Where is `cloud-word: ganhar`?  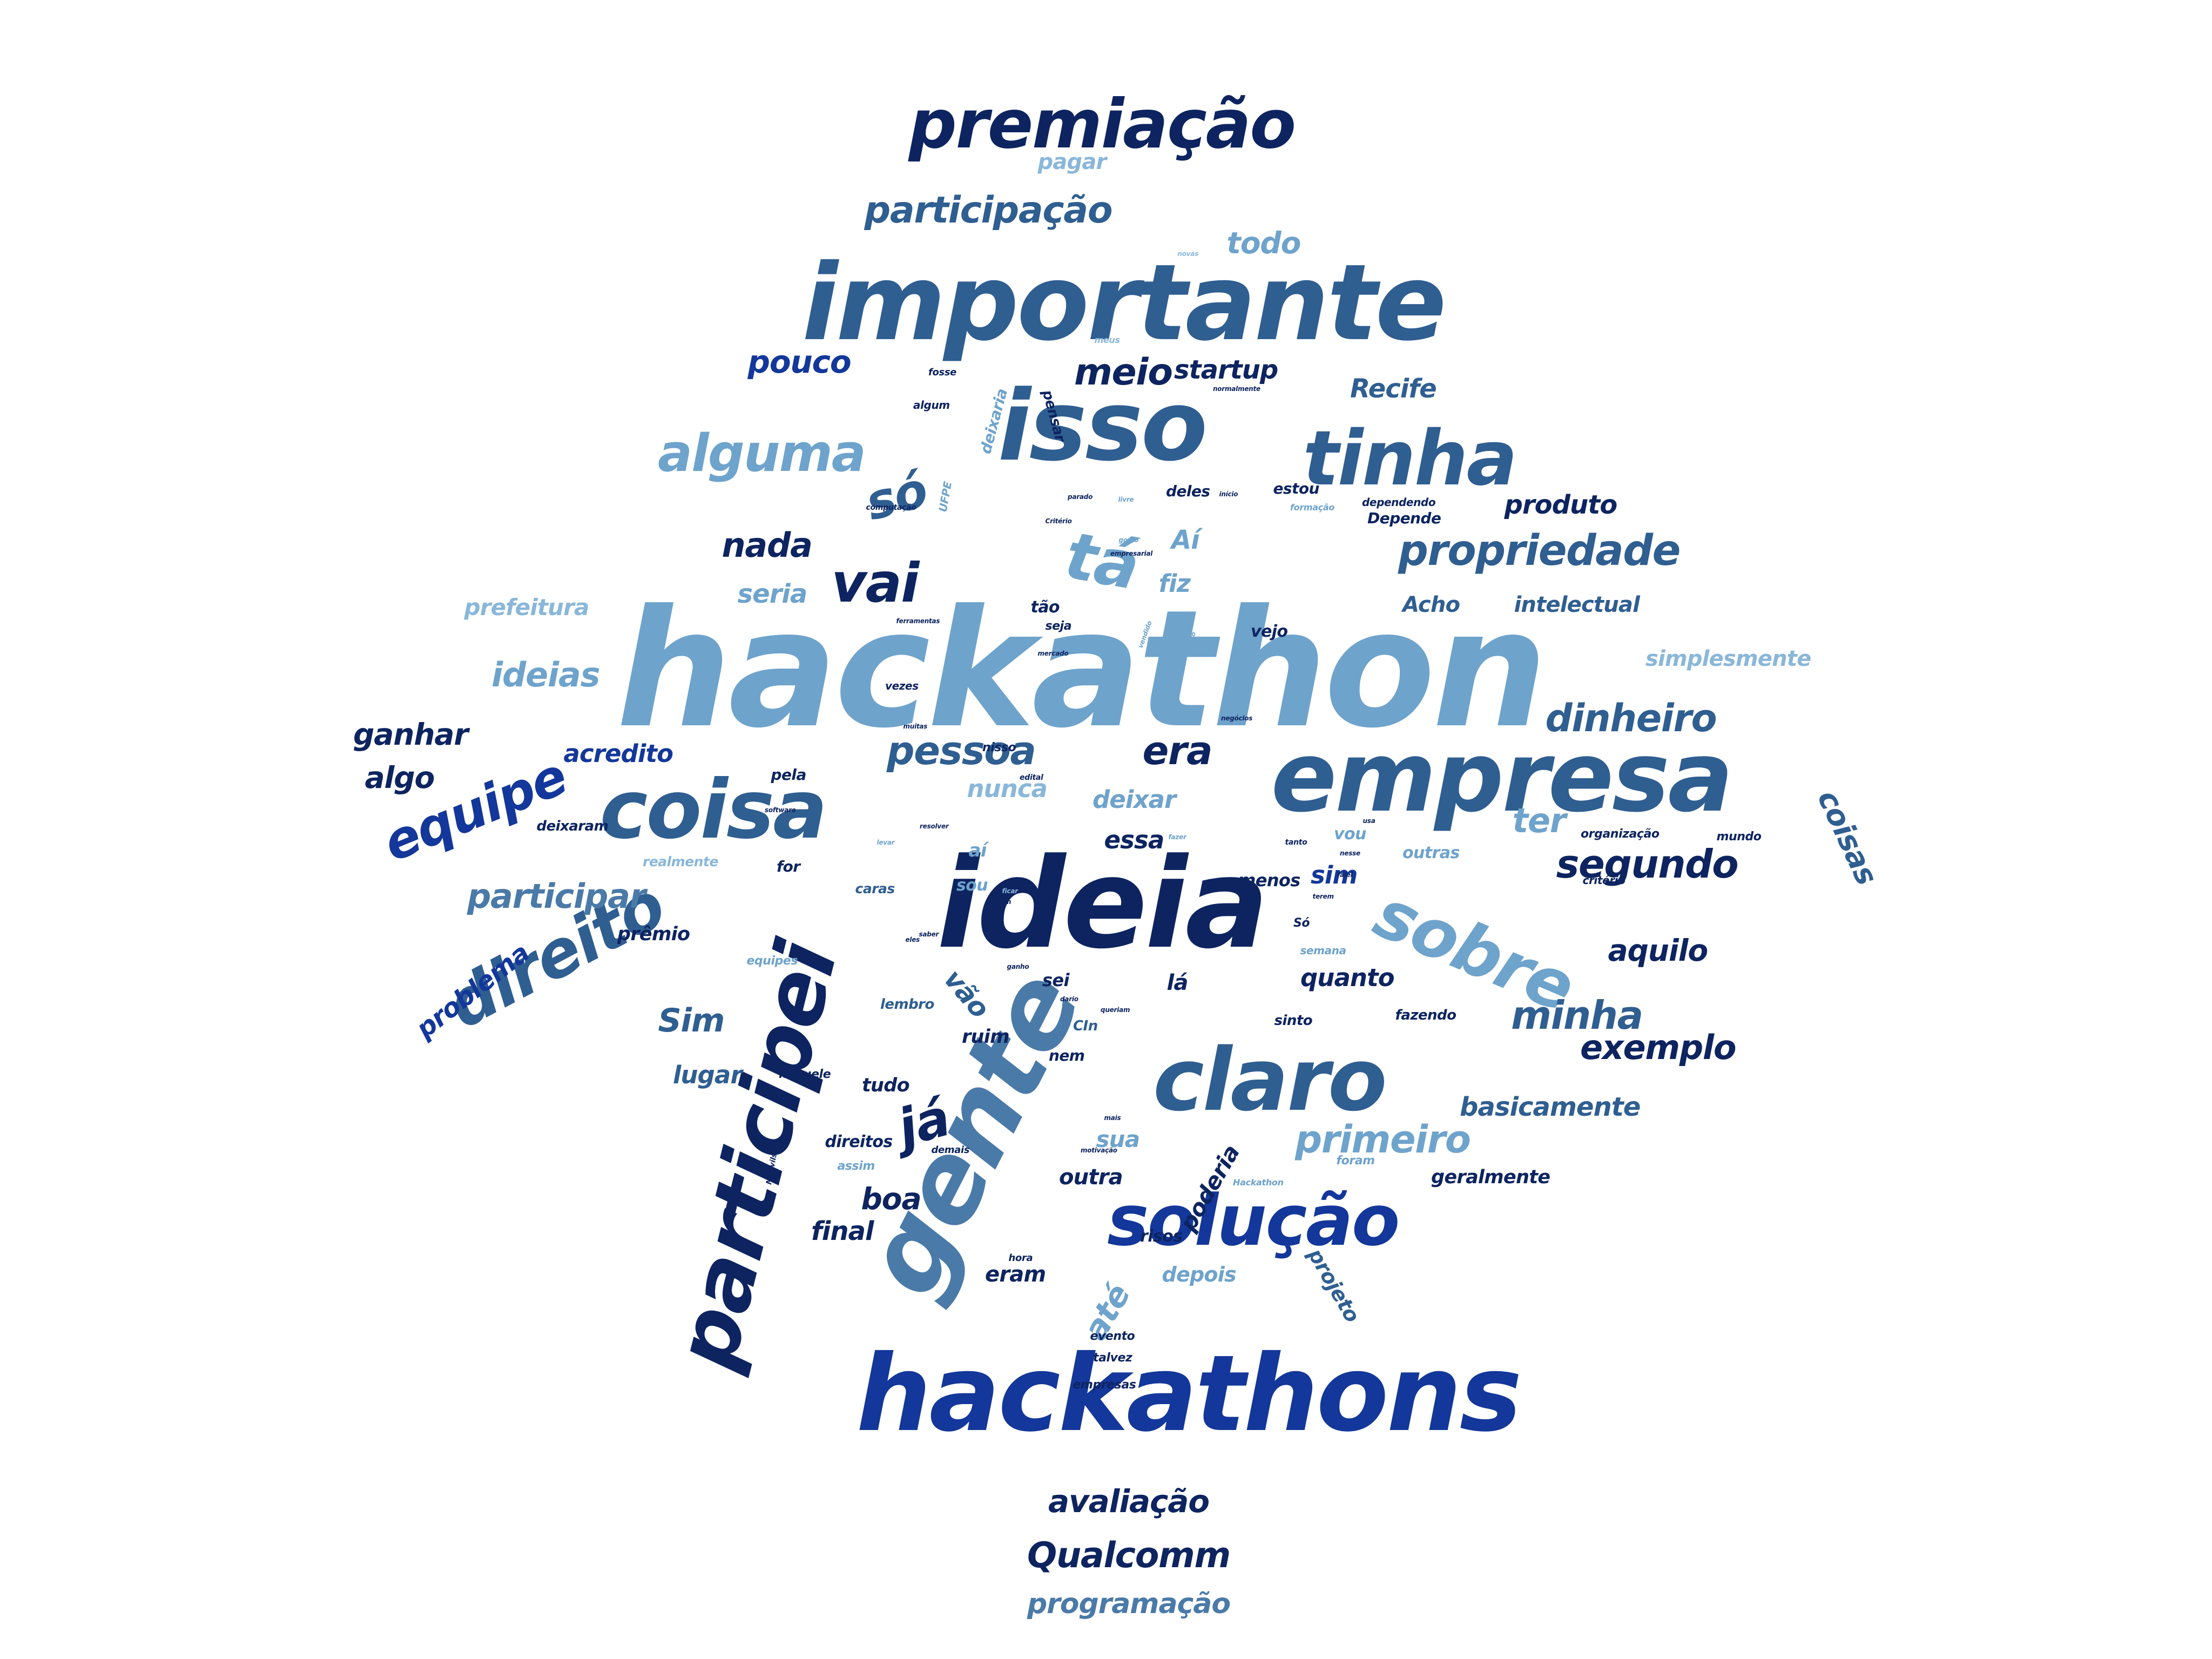
cloud-word: ganhar is located at coordinates (411, 734).